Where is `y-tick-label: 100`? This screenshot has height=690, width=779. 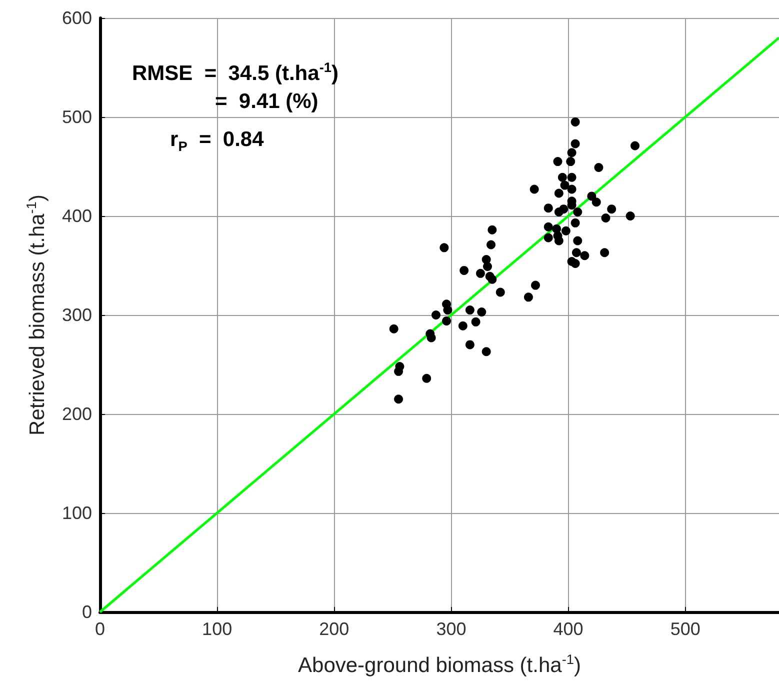
y-tick-label: 100 is located at coordinates (77, 513).